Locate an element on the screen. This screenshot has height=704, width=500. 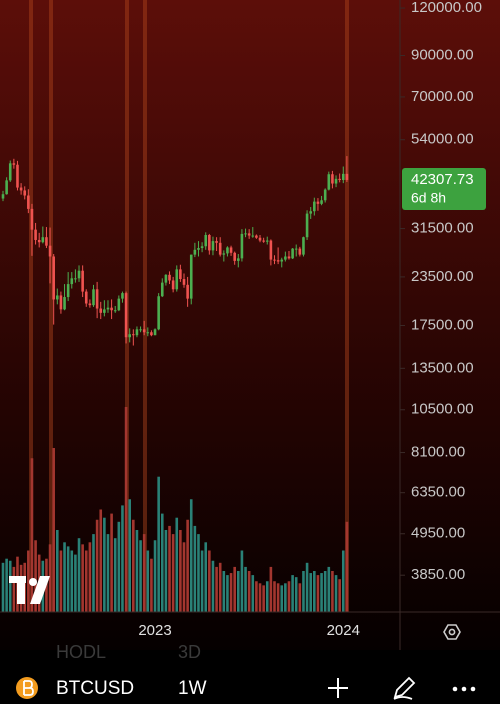
symbol-icon is located at coordinates (27, 688).